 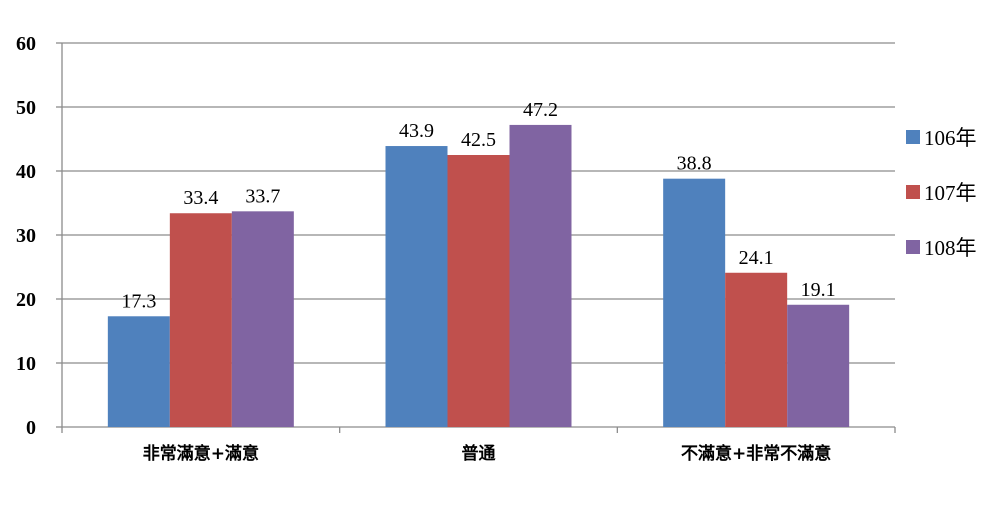 I want to click on data-label: 47.2, so click(x=540, y=110).